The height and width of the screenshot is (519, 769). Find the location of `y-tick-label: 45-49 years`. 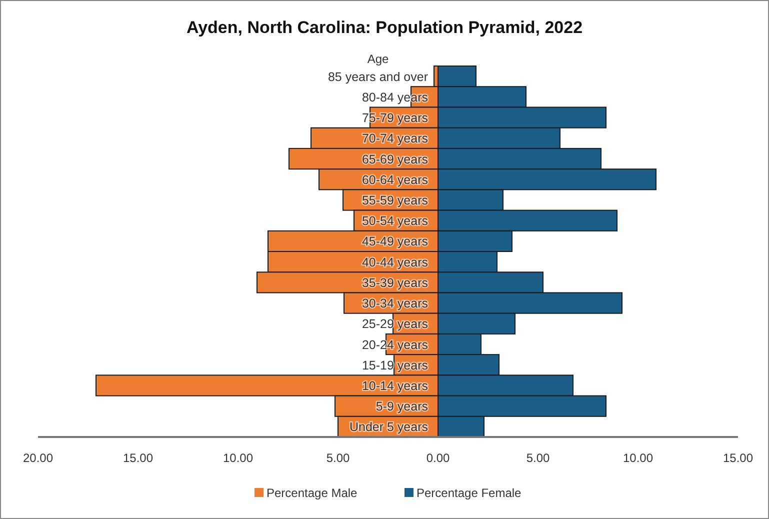

y-tick-label: 45-49 years is located at coordinates (395, 241).